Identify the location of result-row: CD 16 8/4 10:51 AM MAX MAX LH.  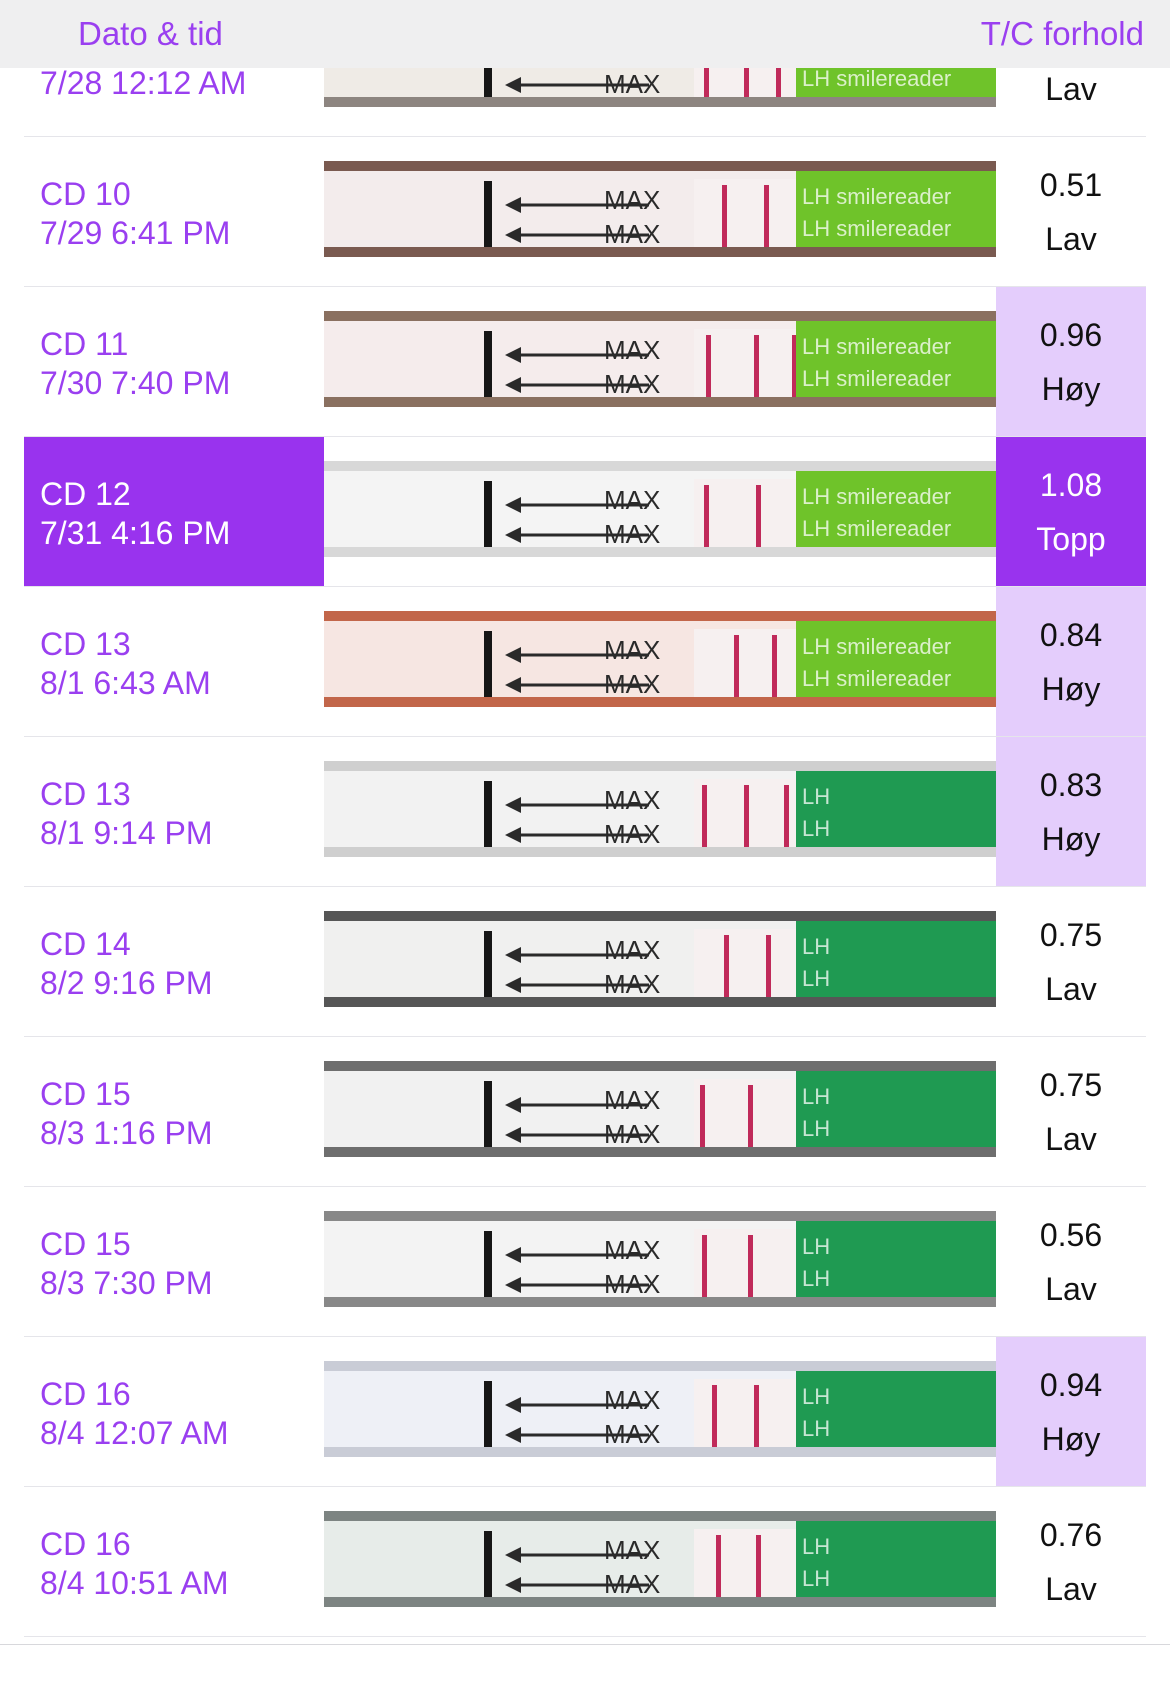
(585, 1562).